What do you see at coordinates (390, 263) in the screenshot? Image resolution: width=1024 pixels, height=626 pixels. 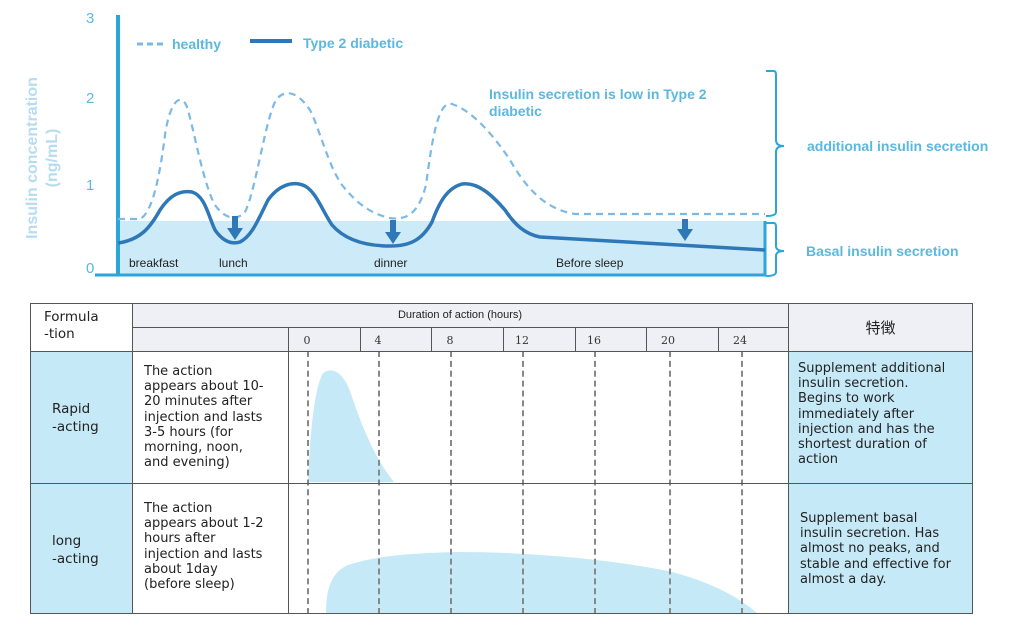 I see `meal-label-dinner: dinner` at bounding box center [390, 263].